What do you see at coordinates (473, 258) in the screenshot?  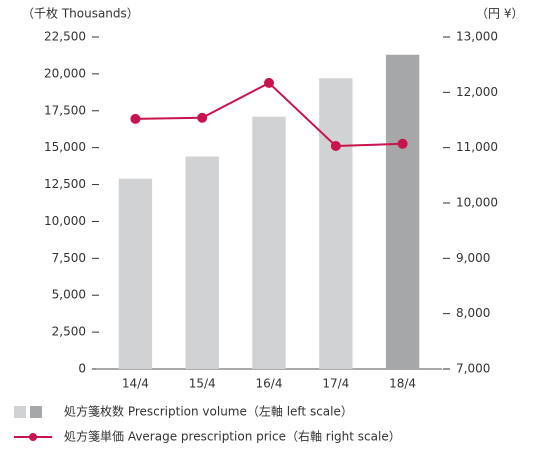 I see `y2-tick-label: 9,000` at bounding box center [473, 258].